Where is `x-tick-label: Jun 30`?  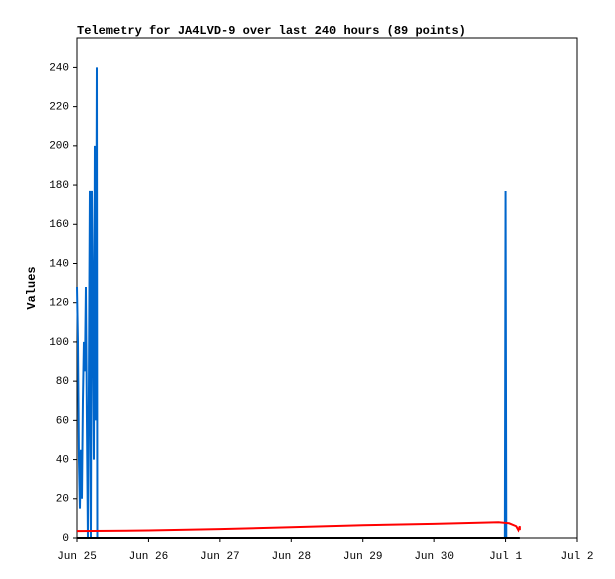 x-tick-label: Jun 30 is located at coordinates (434, 557).